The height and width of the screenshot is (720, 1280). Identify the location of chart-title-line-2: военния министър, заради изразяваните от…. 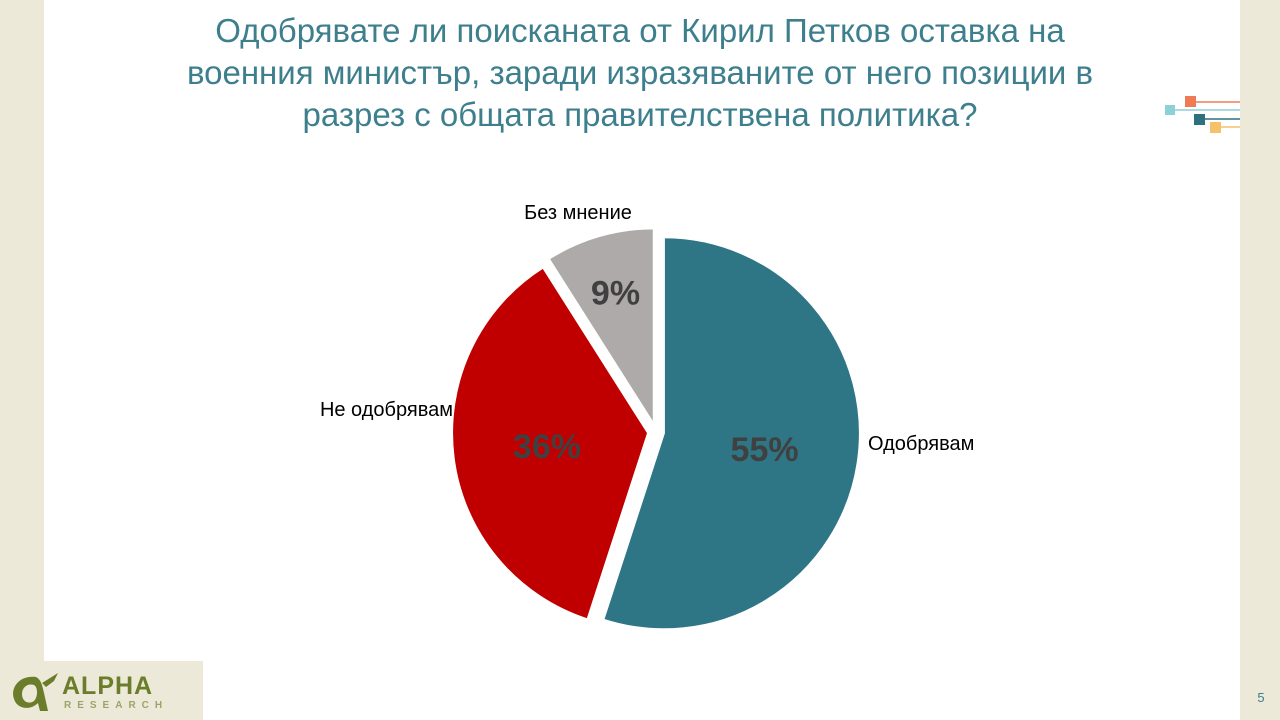
(640, 72).